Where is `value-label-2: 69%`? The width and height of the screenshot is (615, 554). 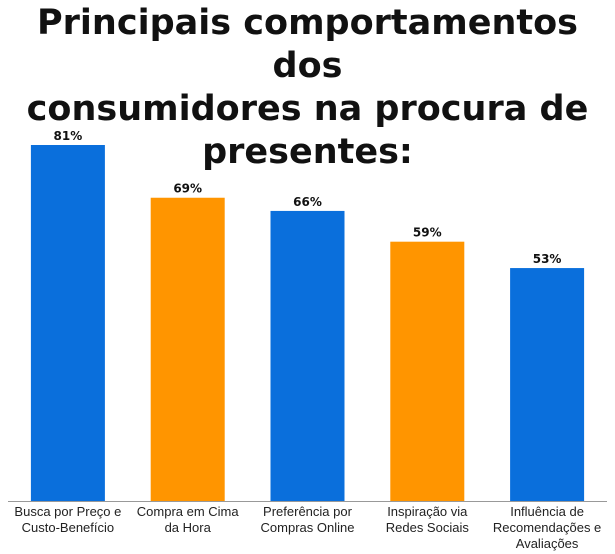
value-label-2: 69% is located at coordinates (187, 189).